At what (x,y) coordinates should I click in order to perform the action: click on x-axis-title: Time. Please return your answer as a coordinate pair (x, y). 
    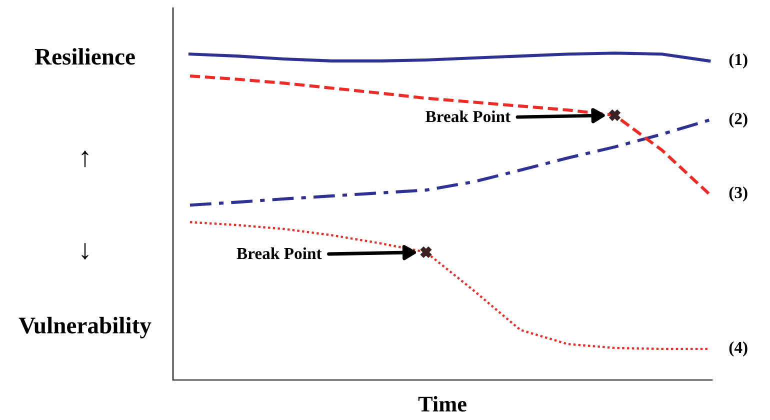
    Looking at the image, I should click on (442, 404).